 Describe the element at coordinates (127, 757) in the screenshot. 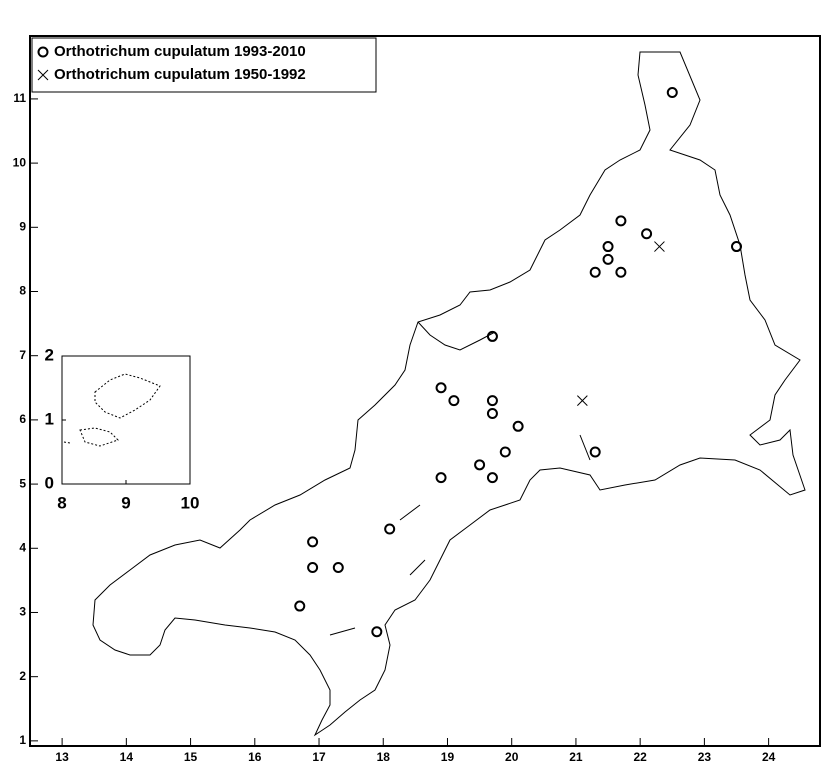

I see `x-tick-label: 14` at that location.